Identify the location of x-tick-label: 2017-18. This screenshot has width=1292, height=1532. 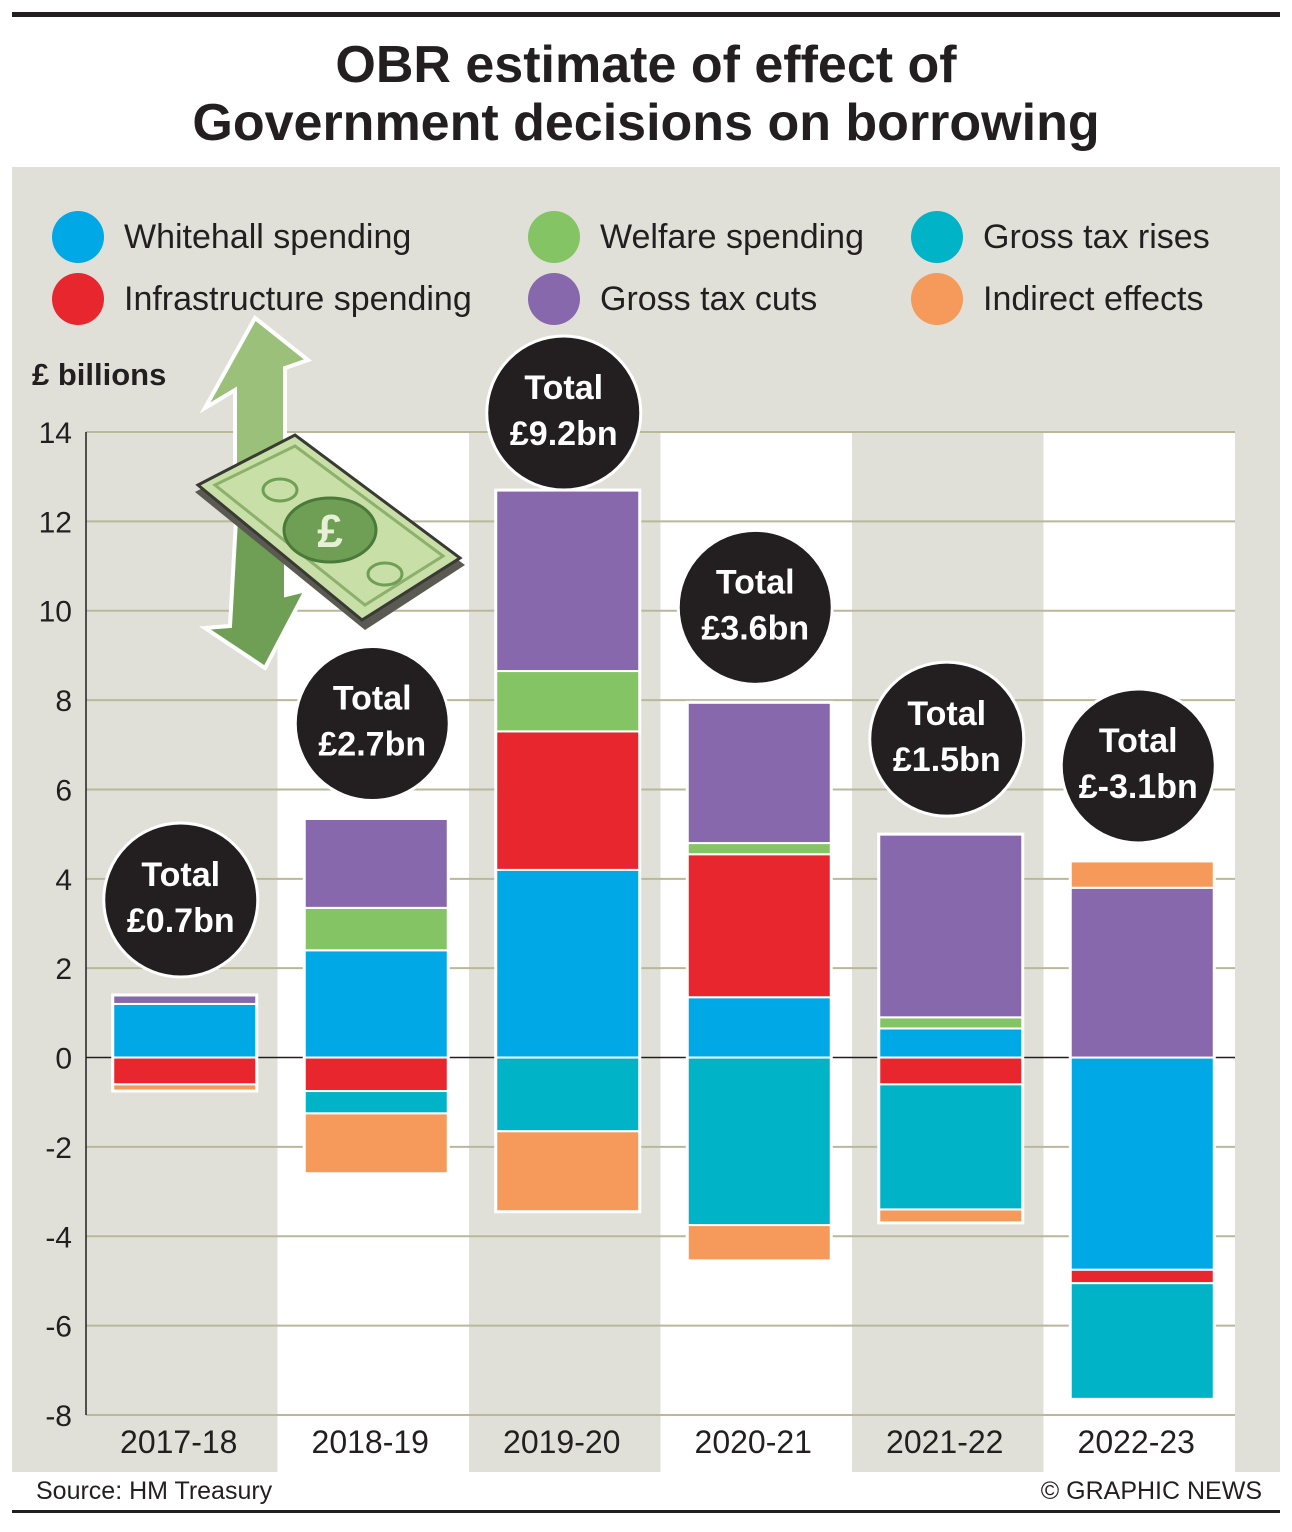
(178, 1442).